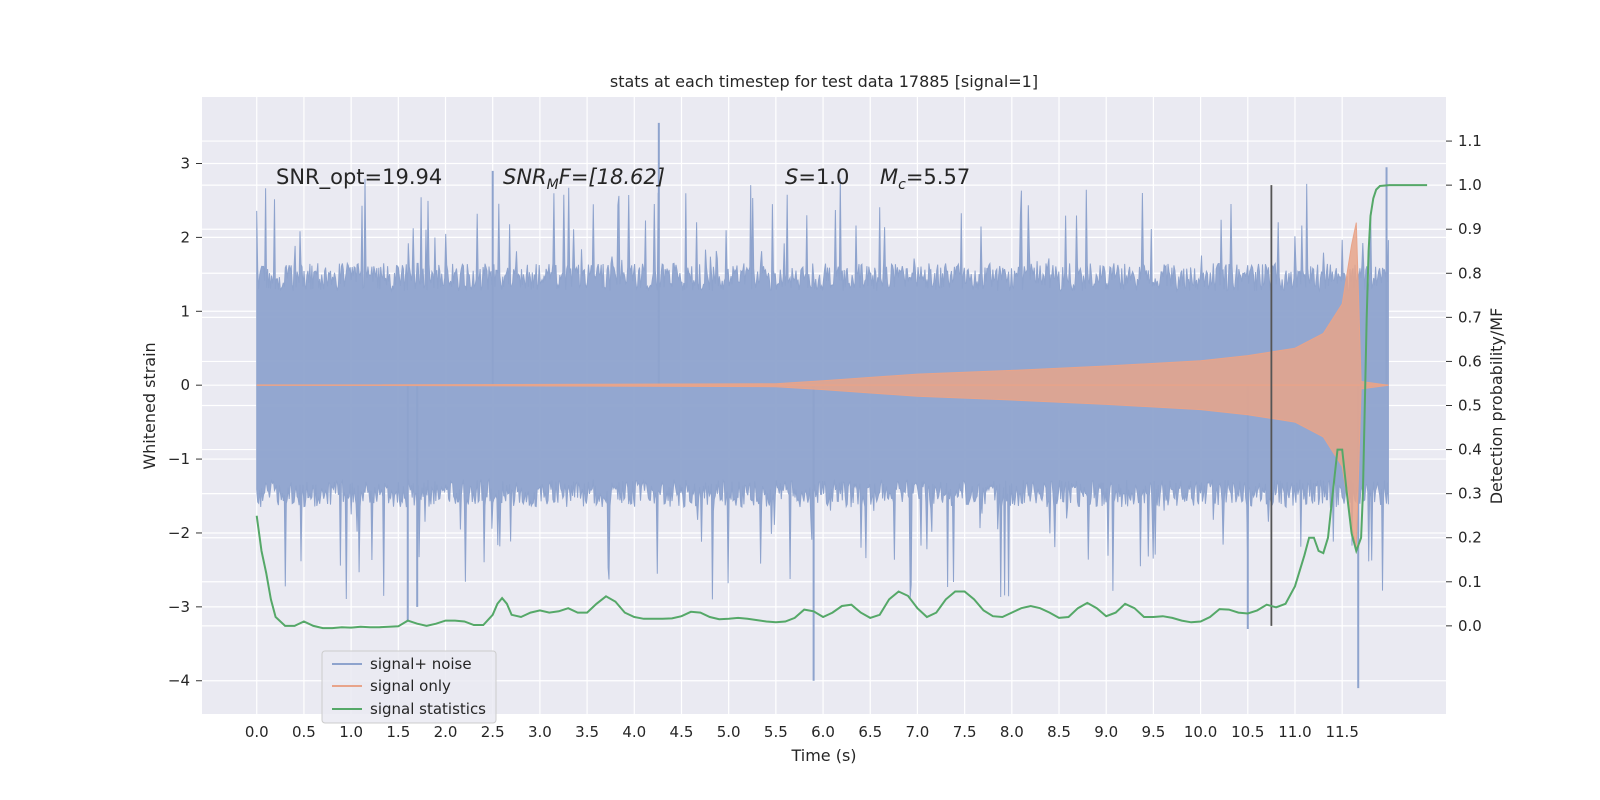  I want to click on x-axis-label: Time (s), so click(823, 755).